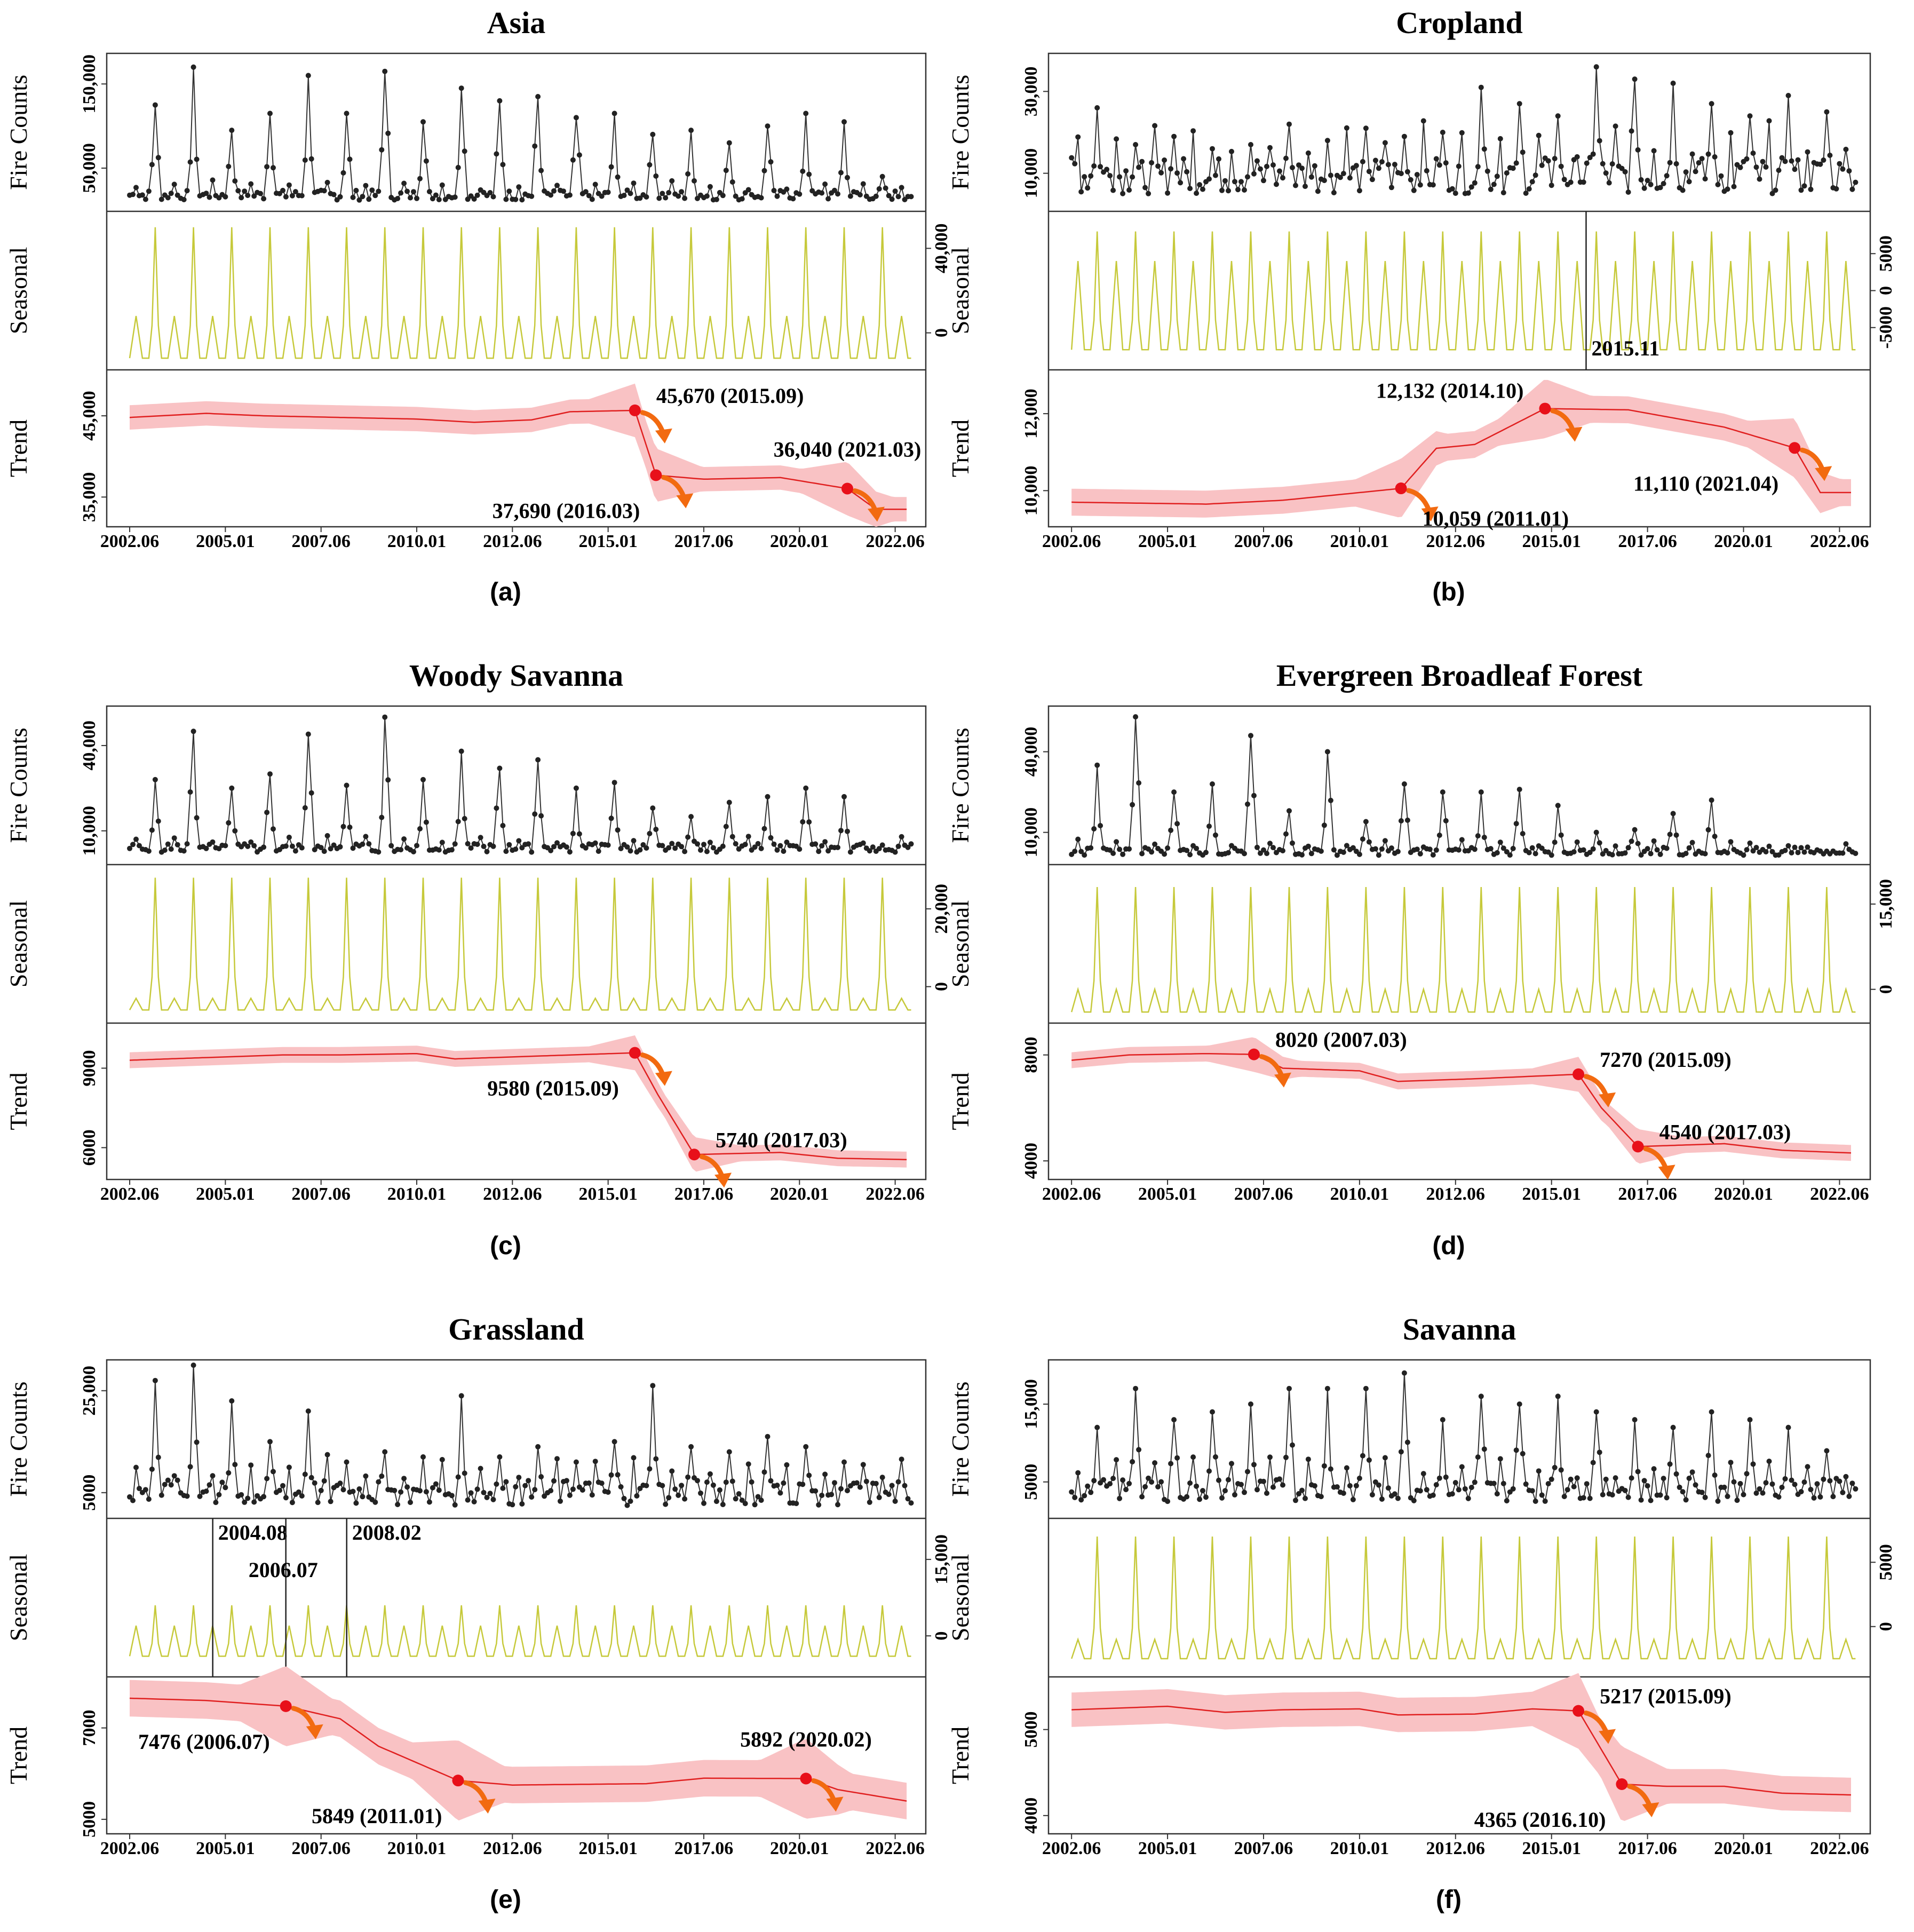 The height and width of the screenshot is (1932, 1914). Describe the element at coordinates (1743, 1848) in the screenshot. I see `x-tick-label: 2020.01` at that location.